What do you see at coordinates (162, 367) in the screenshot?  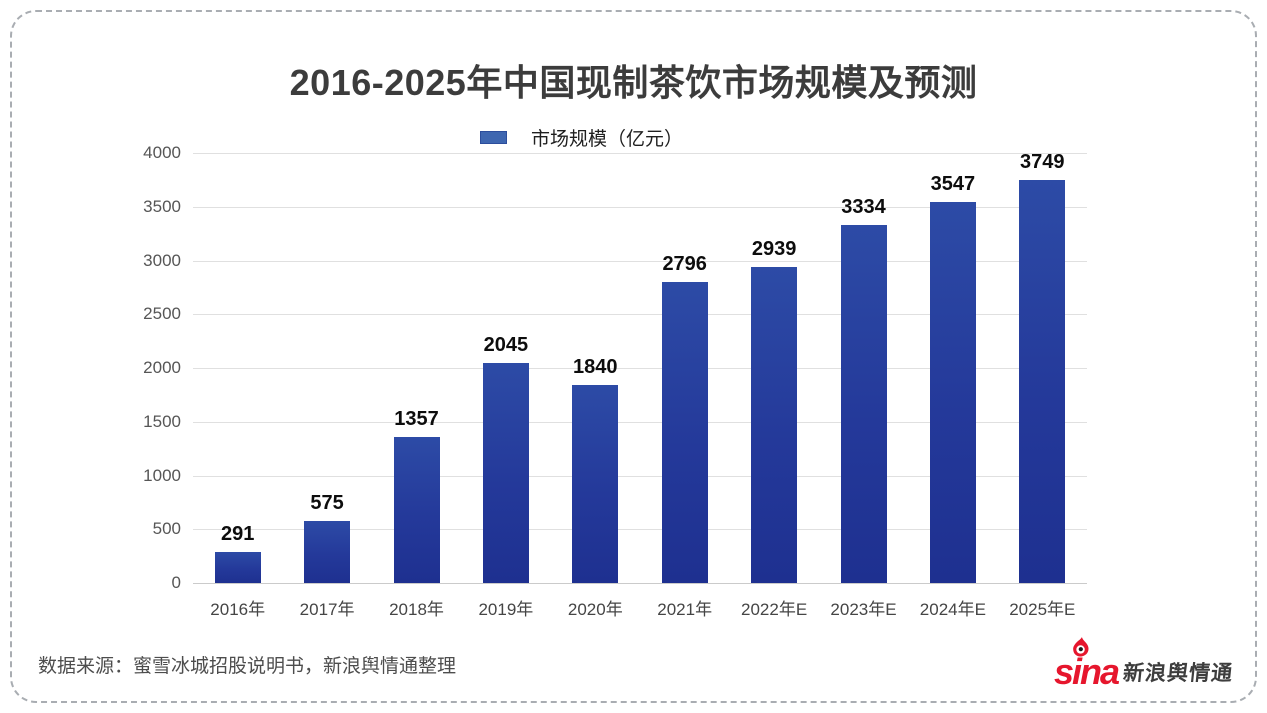 I see `y-axis-tick-label: 2000` at bounding box center [162, 367].